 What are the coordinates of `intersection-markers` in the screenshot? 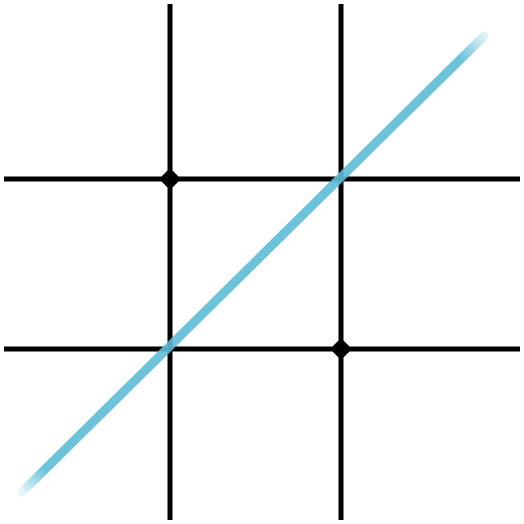 It's located at (255, 264).